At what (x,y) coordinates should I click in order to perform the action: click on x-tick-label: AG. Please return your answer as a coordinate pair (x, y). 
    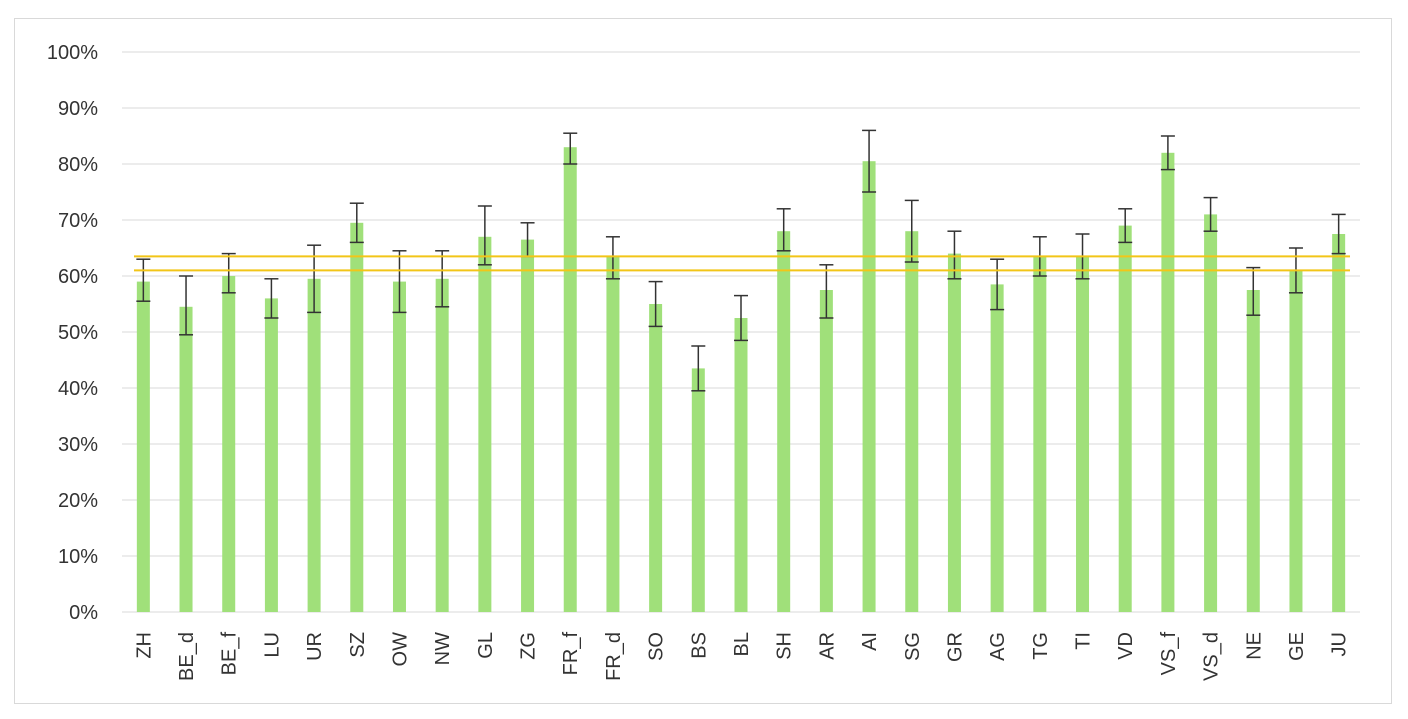
    Looking at the image, I should click on (998, 646).